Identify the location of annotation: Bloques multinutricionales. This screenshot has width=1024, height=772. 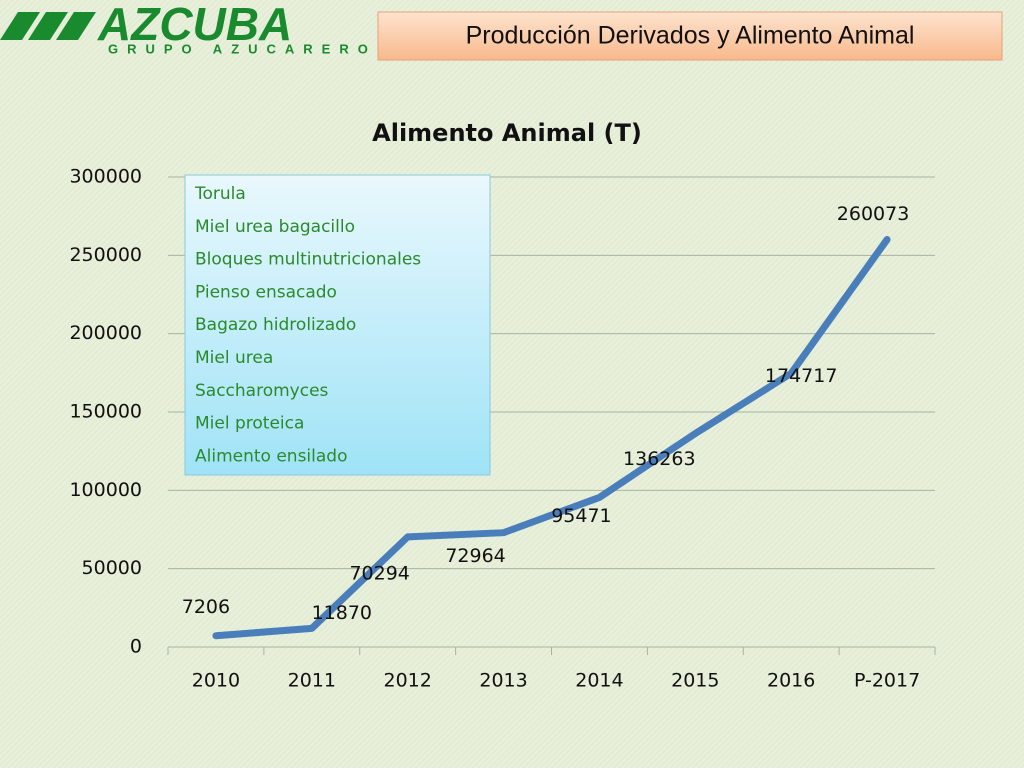
(308, 260).